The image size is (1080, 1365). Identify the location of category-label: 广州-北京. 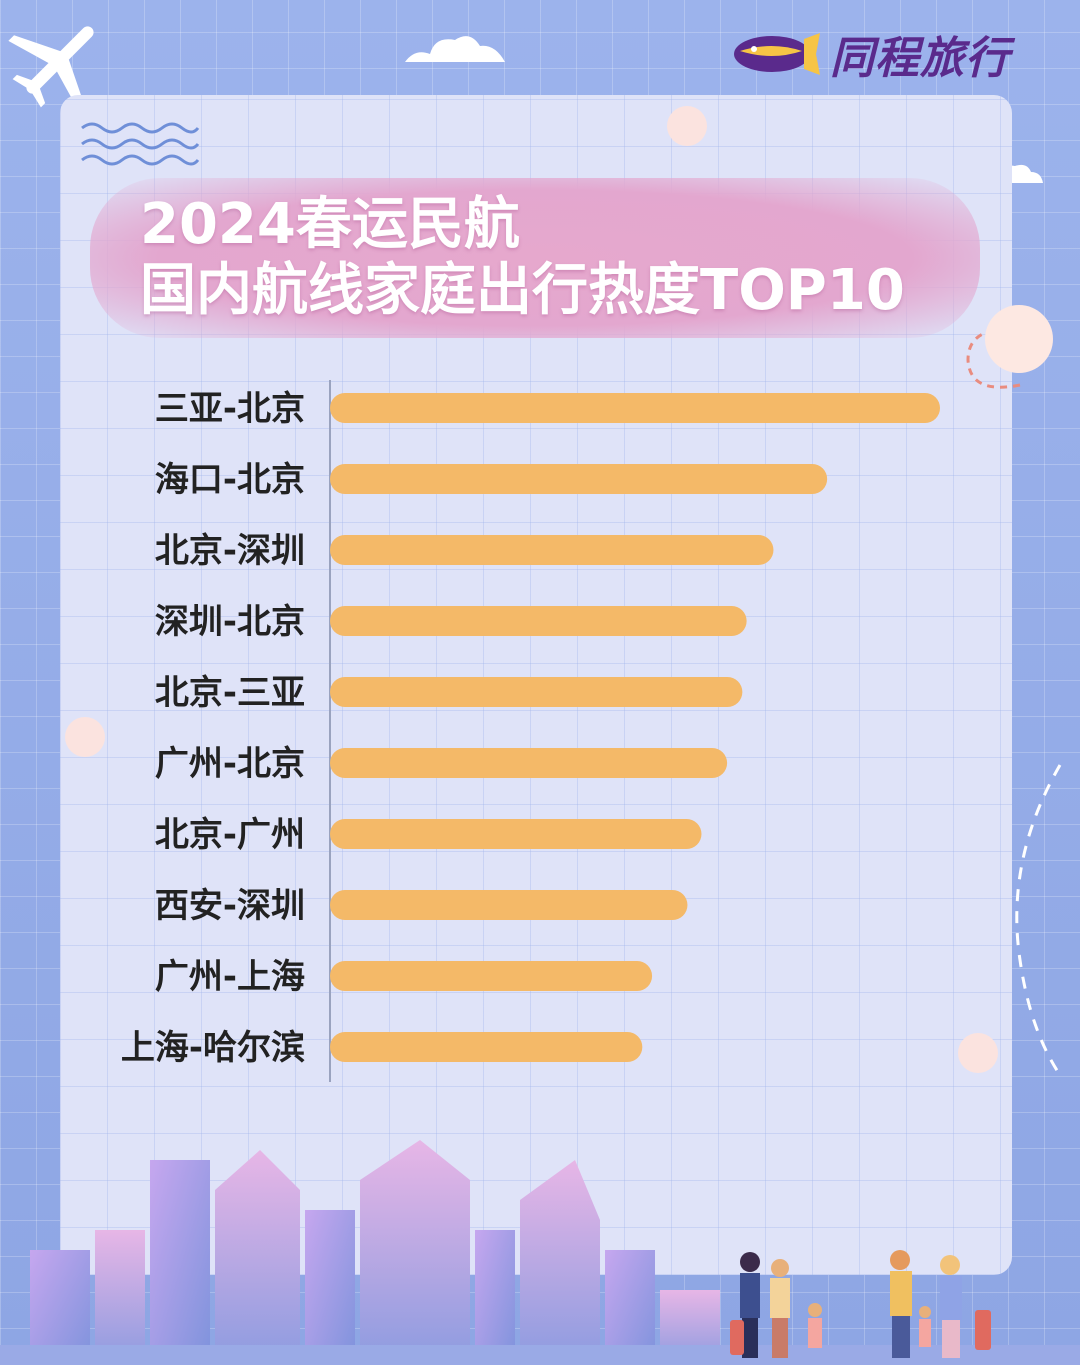
(230, 764).